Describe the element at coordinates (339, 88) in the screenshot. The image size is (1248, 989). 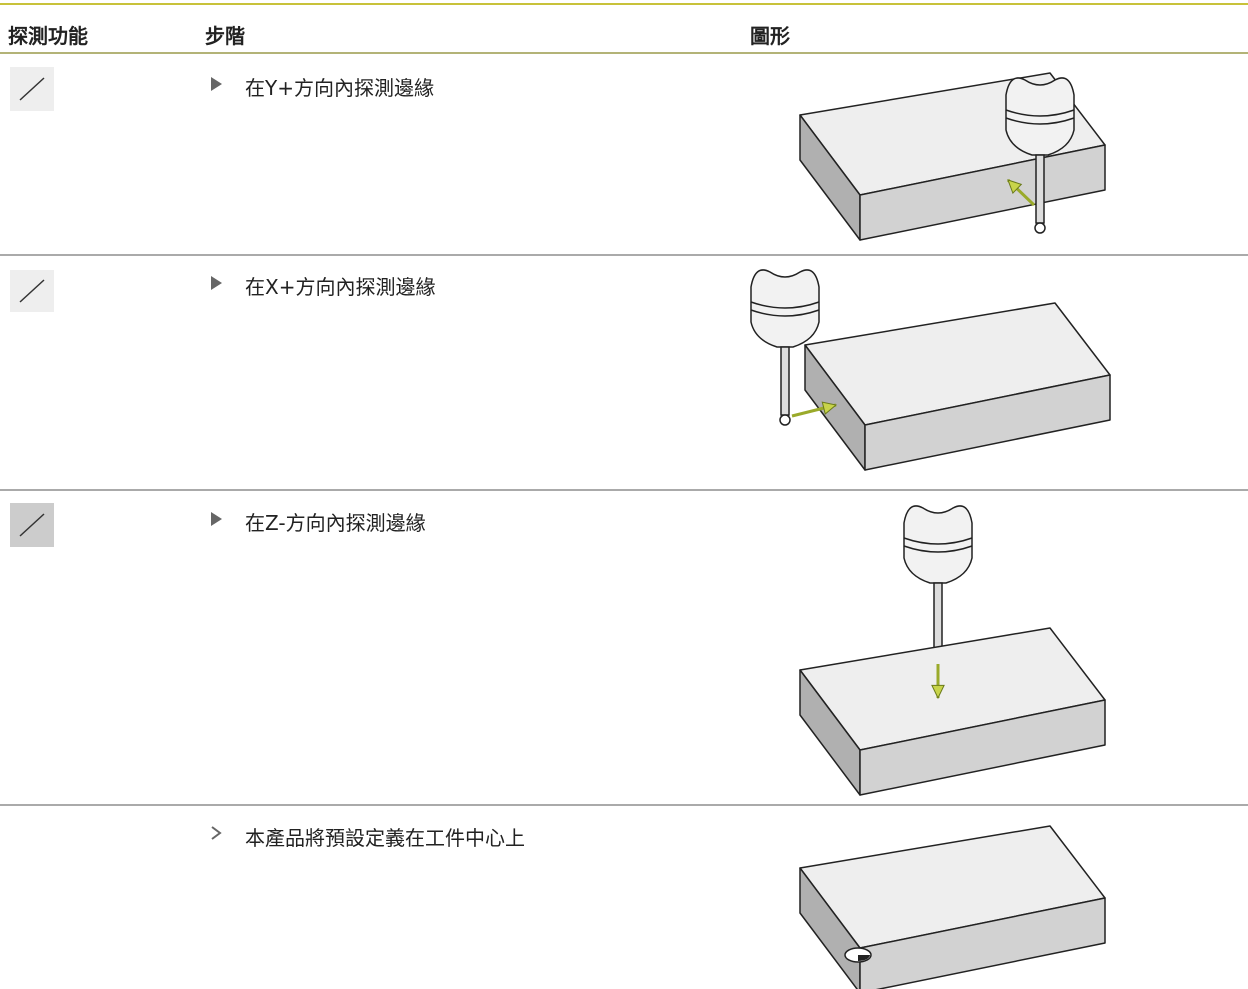
I see `step-text: 在Y+方向內探測邊緣` at that location.